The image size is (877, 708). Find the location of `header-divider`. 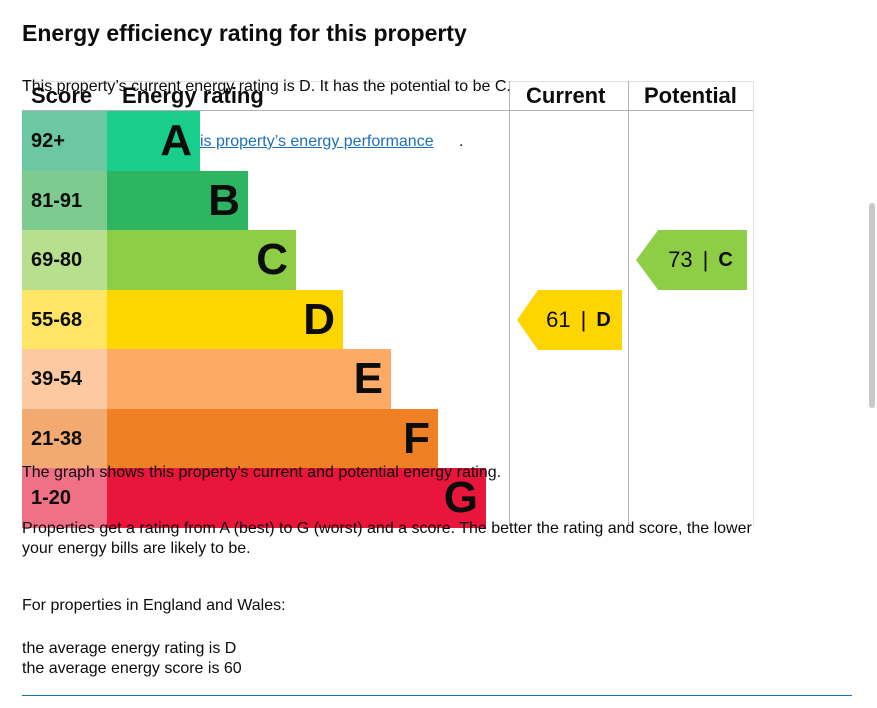

header-divider is located at coordinates (387, 110).